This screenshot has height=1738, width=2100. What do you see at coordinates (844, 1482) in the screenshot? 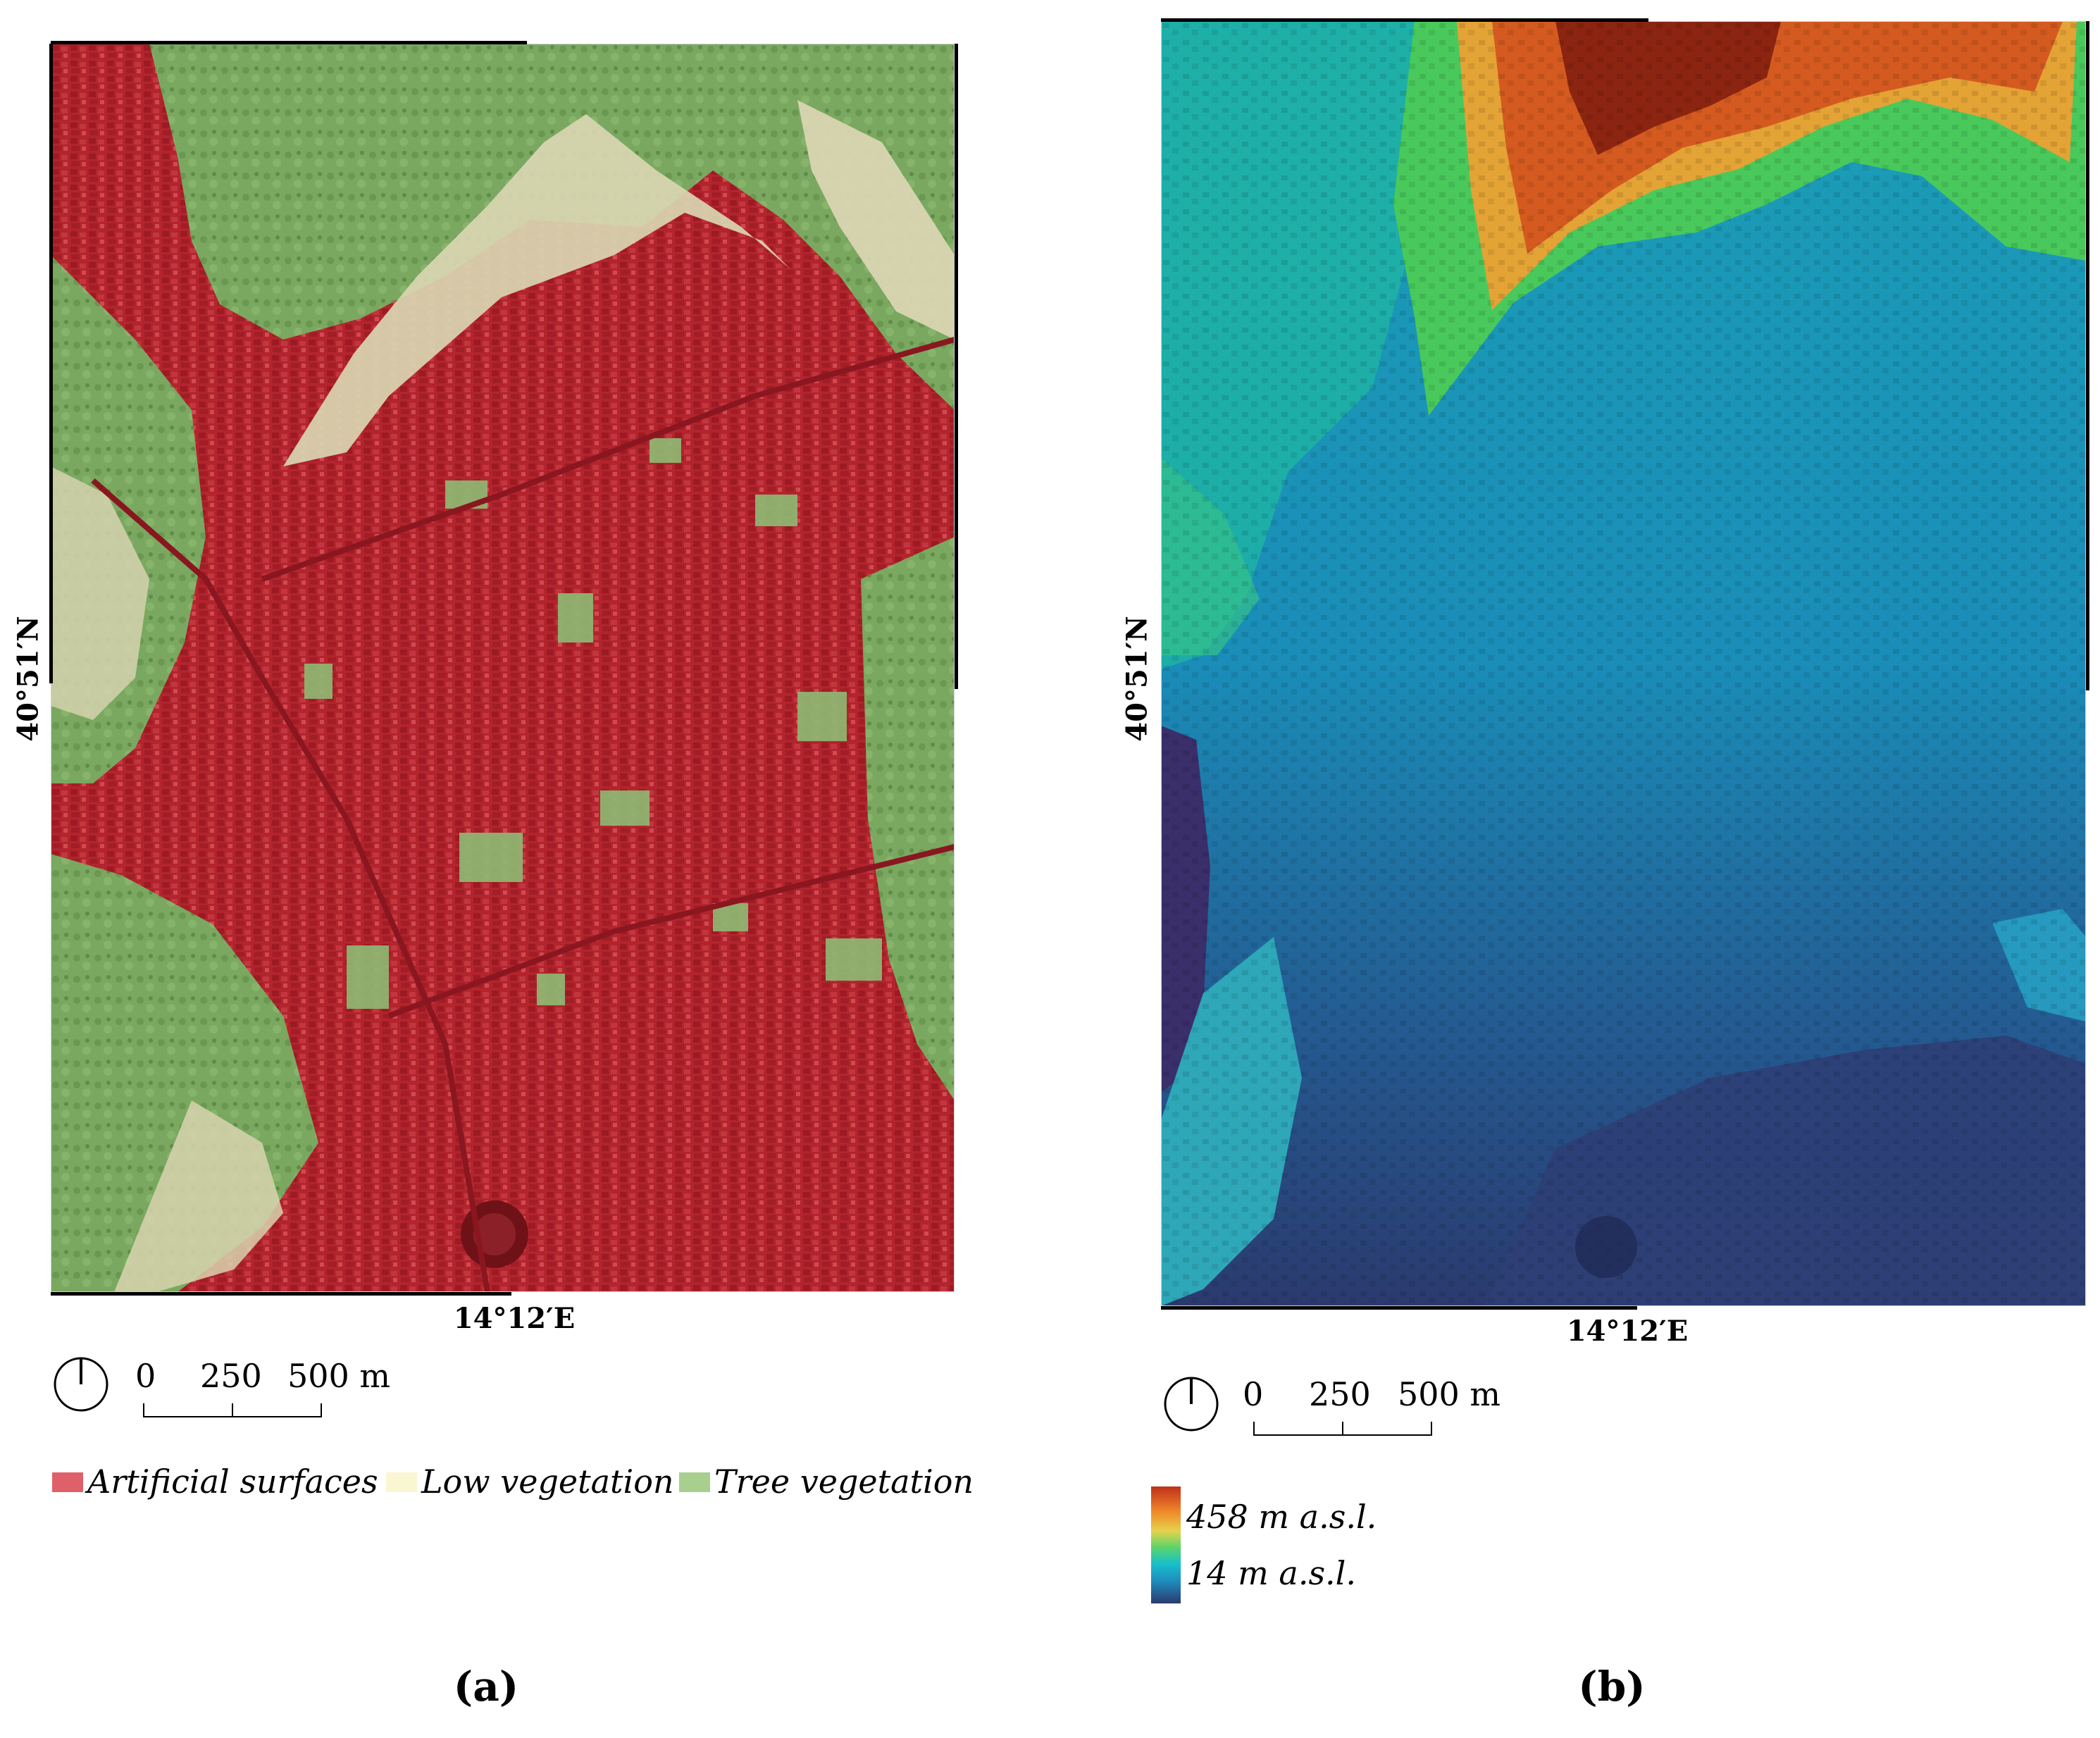
I see `legend-label-tree-vegetation: Tree vegetation` at bounding box center [844, 1482].